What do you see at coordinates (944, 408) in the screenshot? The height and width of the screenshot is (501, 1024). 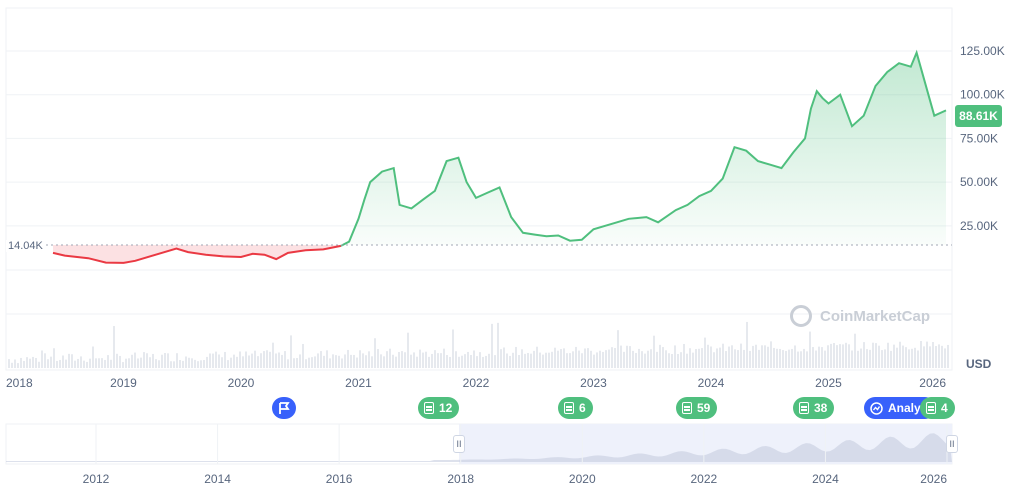 I see `event-count: 4` at bounding box center [944, 408].